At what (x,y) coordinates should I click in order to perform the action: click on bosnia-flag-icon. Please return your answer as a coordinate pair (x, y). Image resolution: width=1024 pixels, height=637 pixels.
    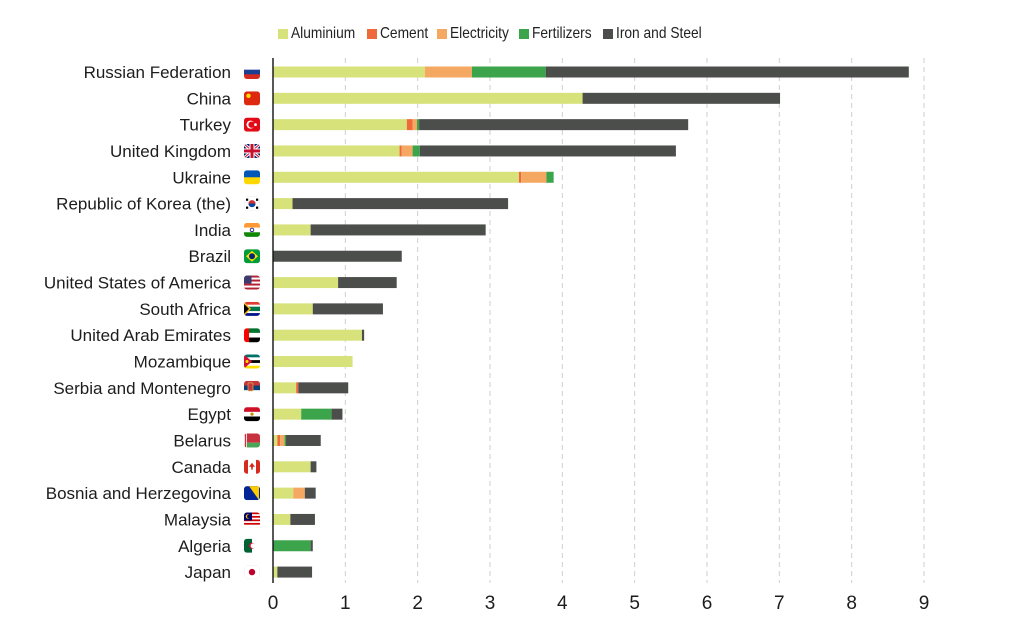
    Looking at the image, I should click on (252, 493).